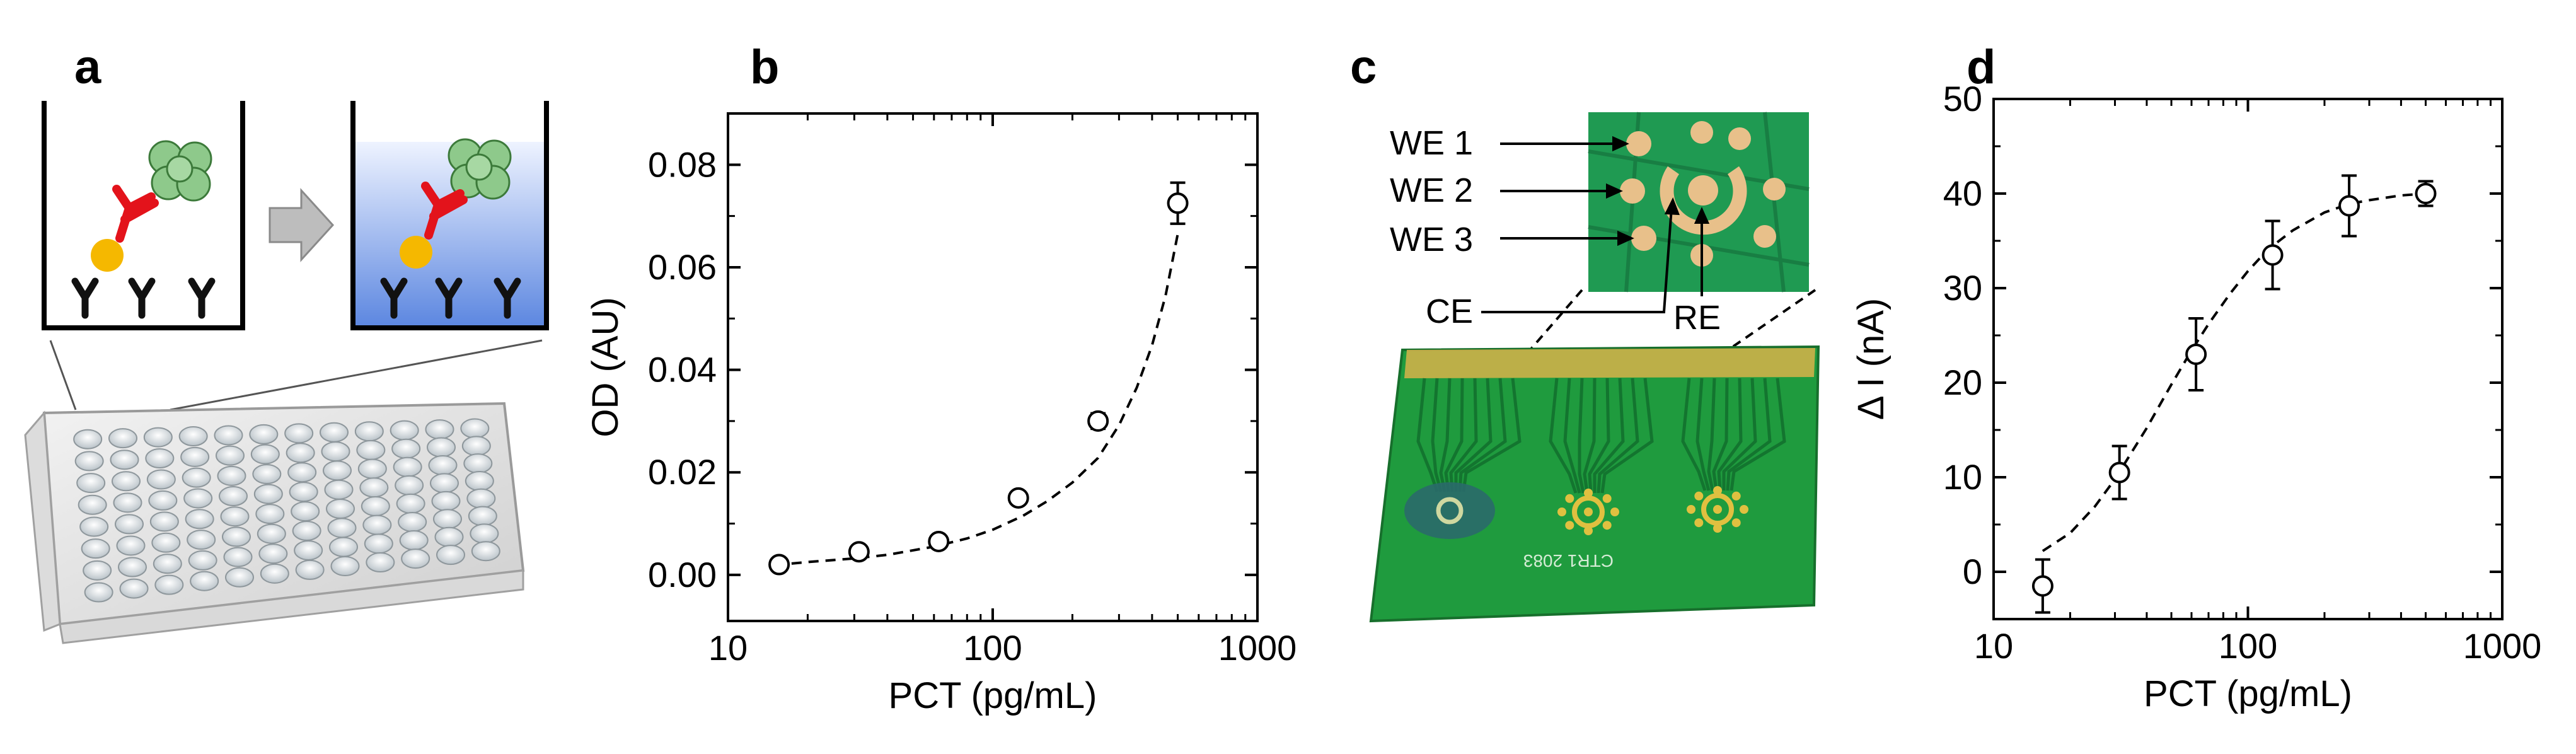  I want to click on electrode-inset-photo, so click(1699, 202).